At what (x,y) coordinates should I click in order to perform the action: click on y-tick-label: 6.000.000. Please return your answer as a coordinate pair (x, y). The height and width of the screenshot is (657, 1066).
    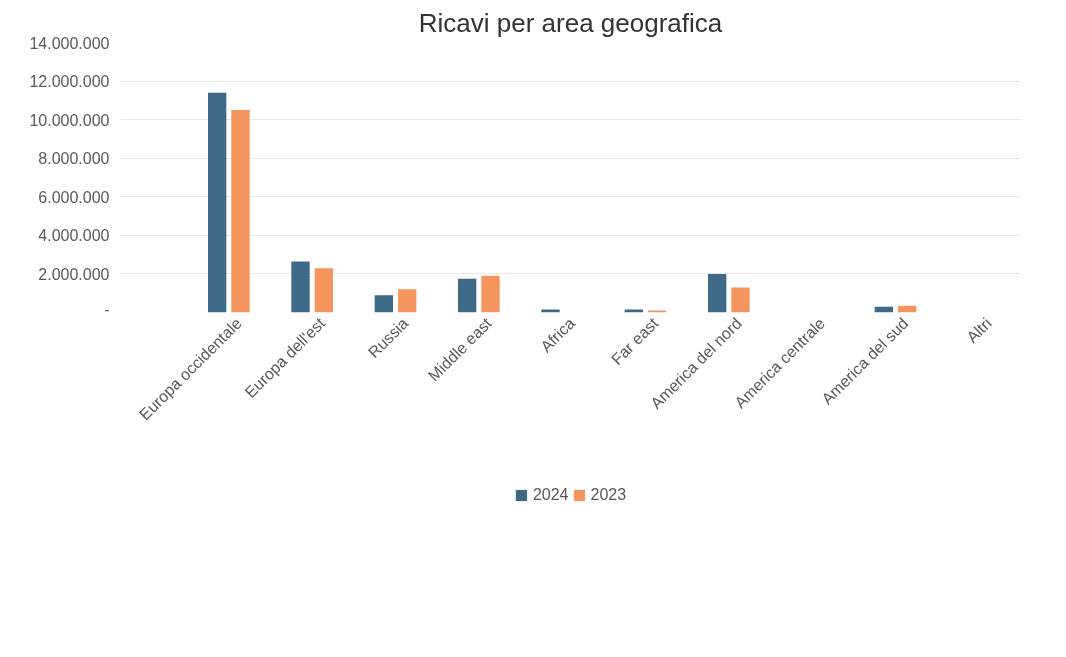
    Looking at the image, I should click on (74, 197).